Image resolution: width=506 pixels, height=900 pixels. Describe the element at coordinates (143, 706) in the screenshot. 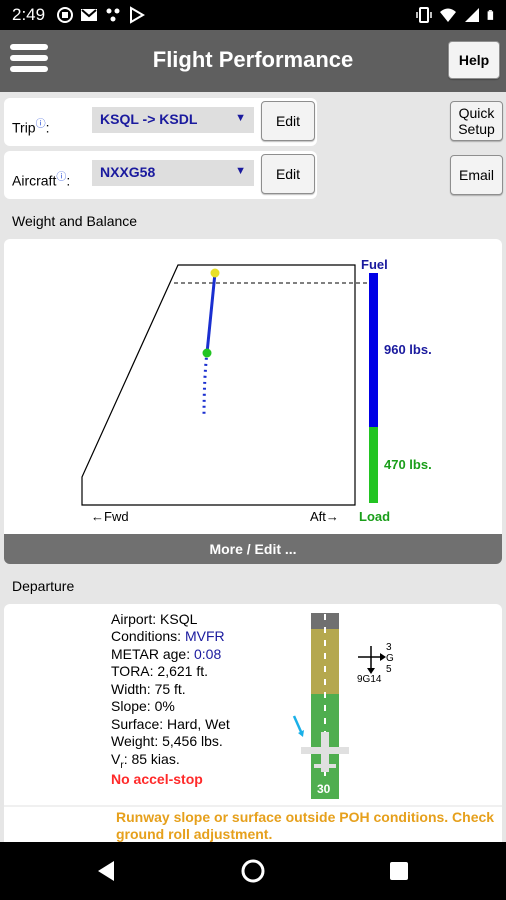

I see `departure-slope: Slope: 0%` at that location.